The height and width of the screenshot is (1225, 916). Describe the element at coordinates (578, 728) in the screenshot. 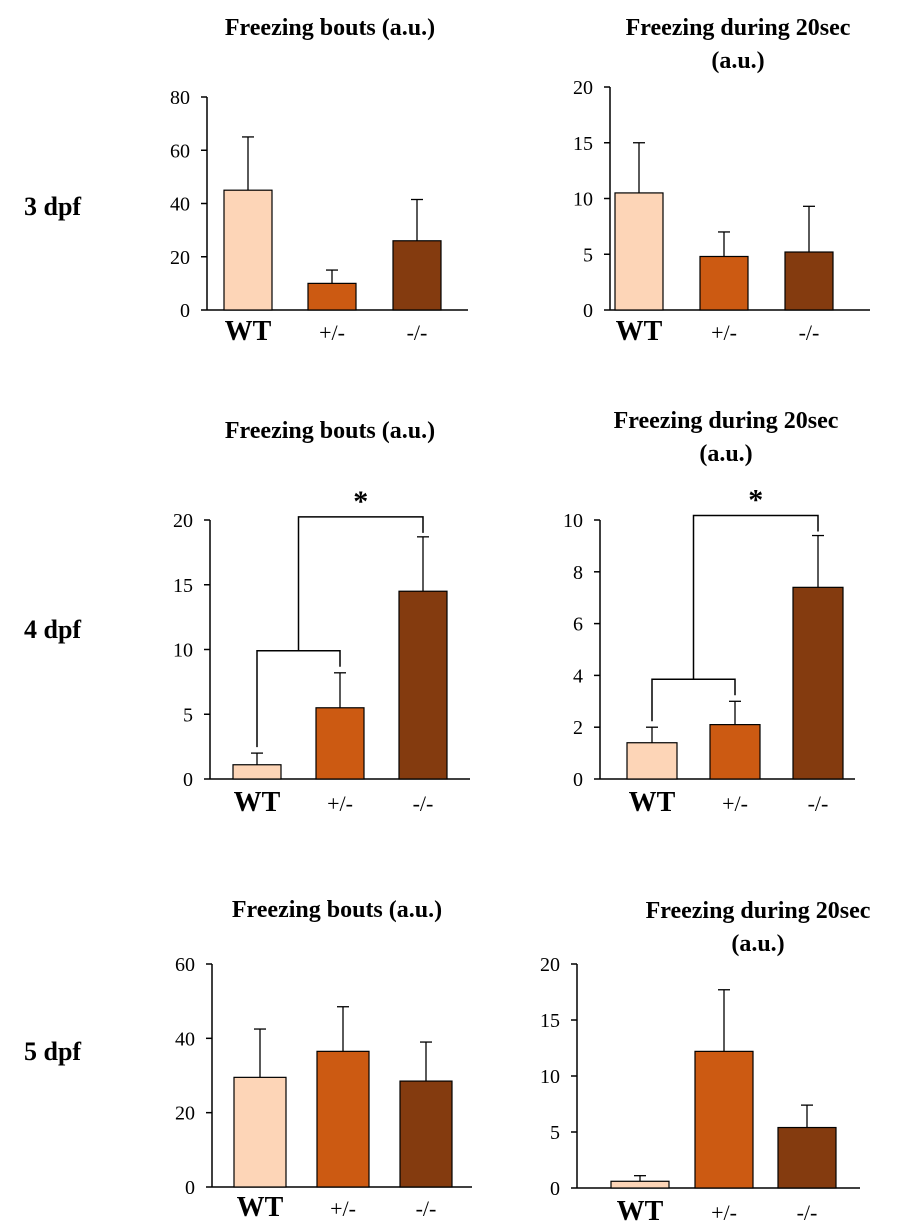

I see `y-tick-label: 2` at that location.